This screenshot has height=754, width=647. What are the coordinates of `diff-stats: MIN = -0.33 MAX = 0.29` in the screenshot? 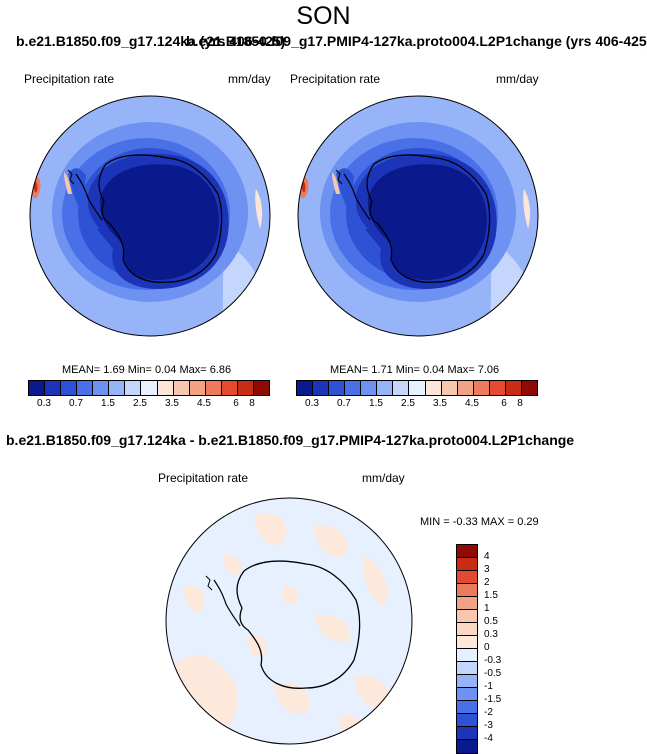 It's located at (479, 522).